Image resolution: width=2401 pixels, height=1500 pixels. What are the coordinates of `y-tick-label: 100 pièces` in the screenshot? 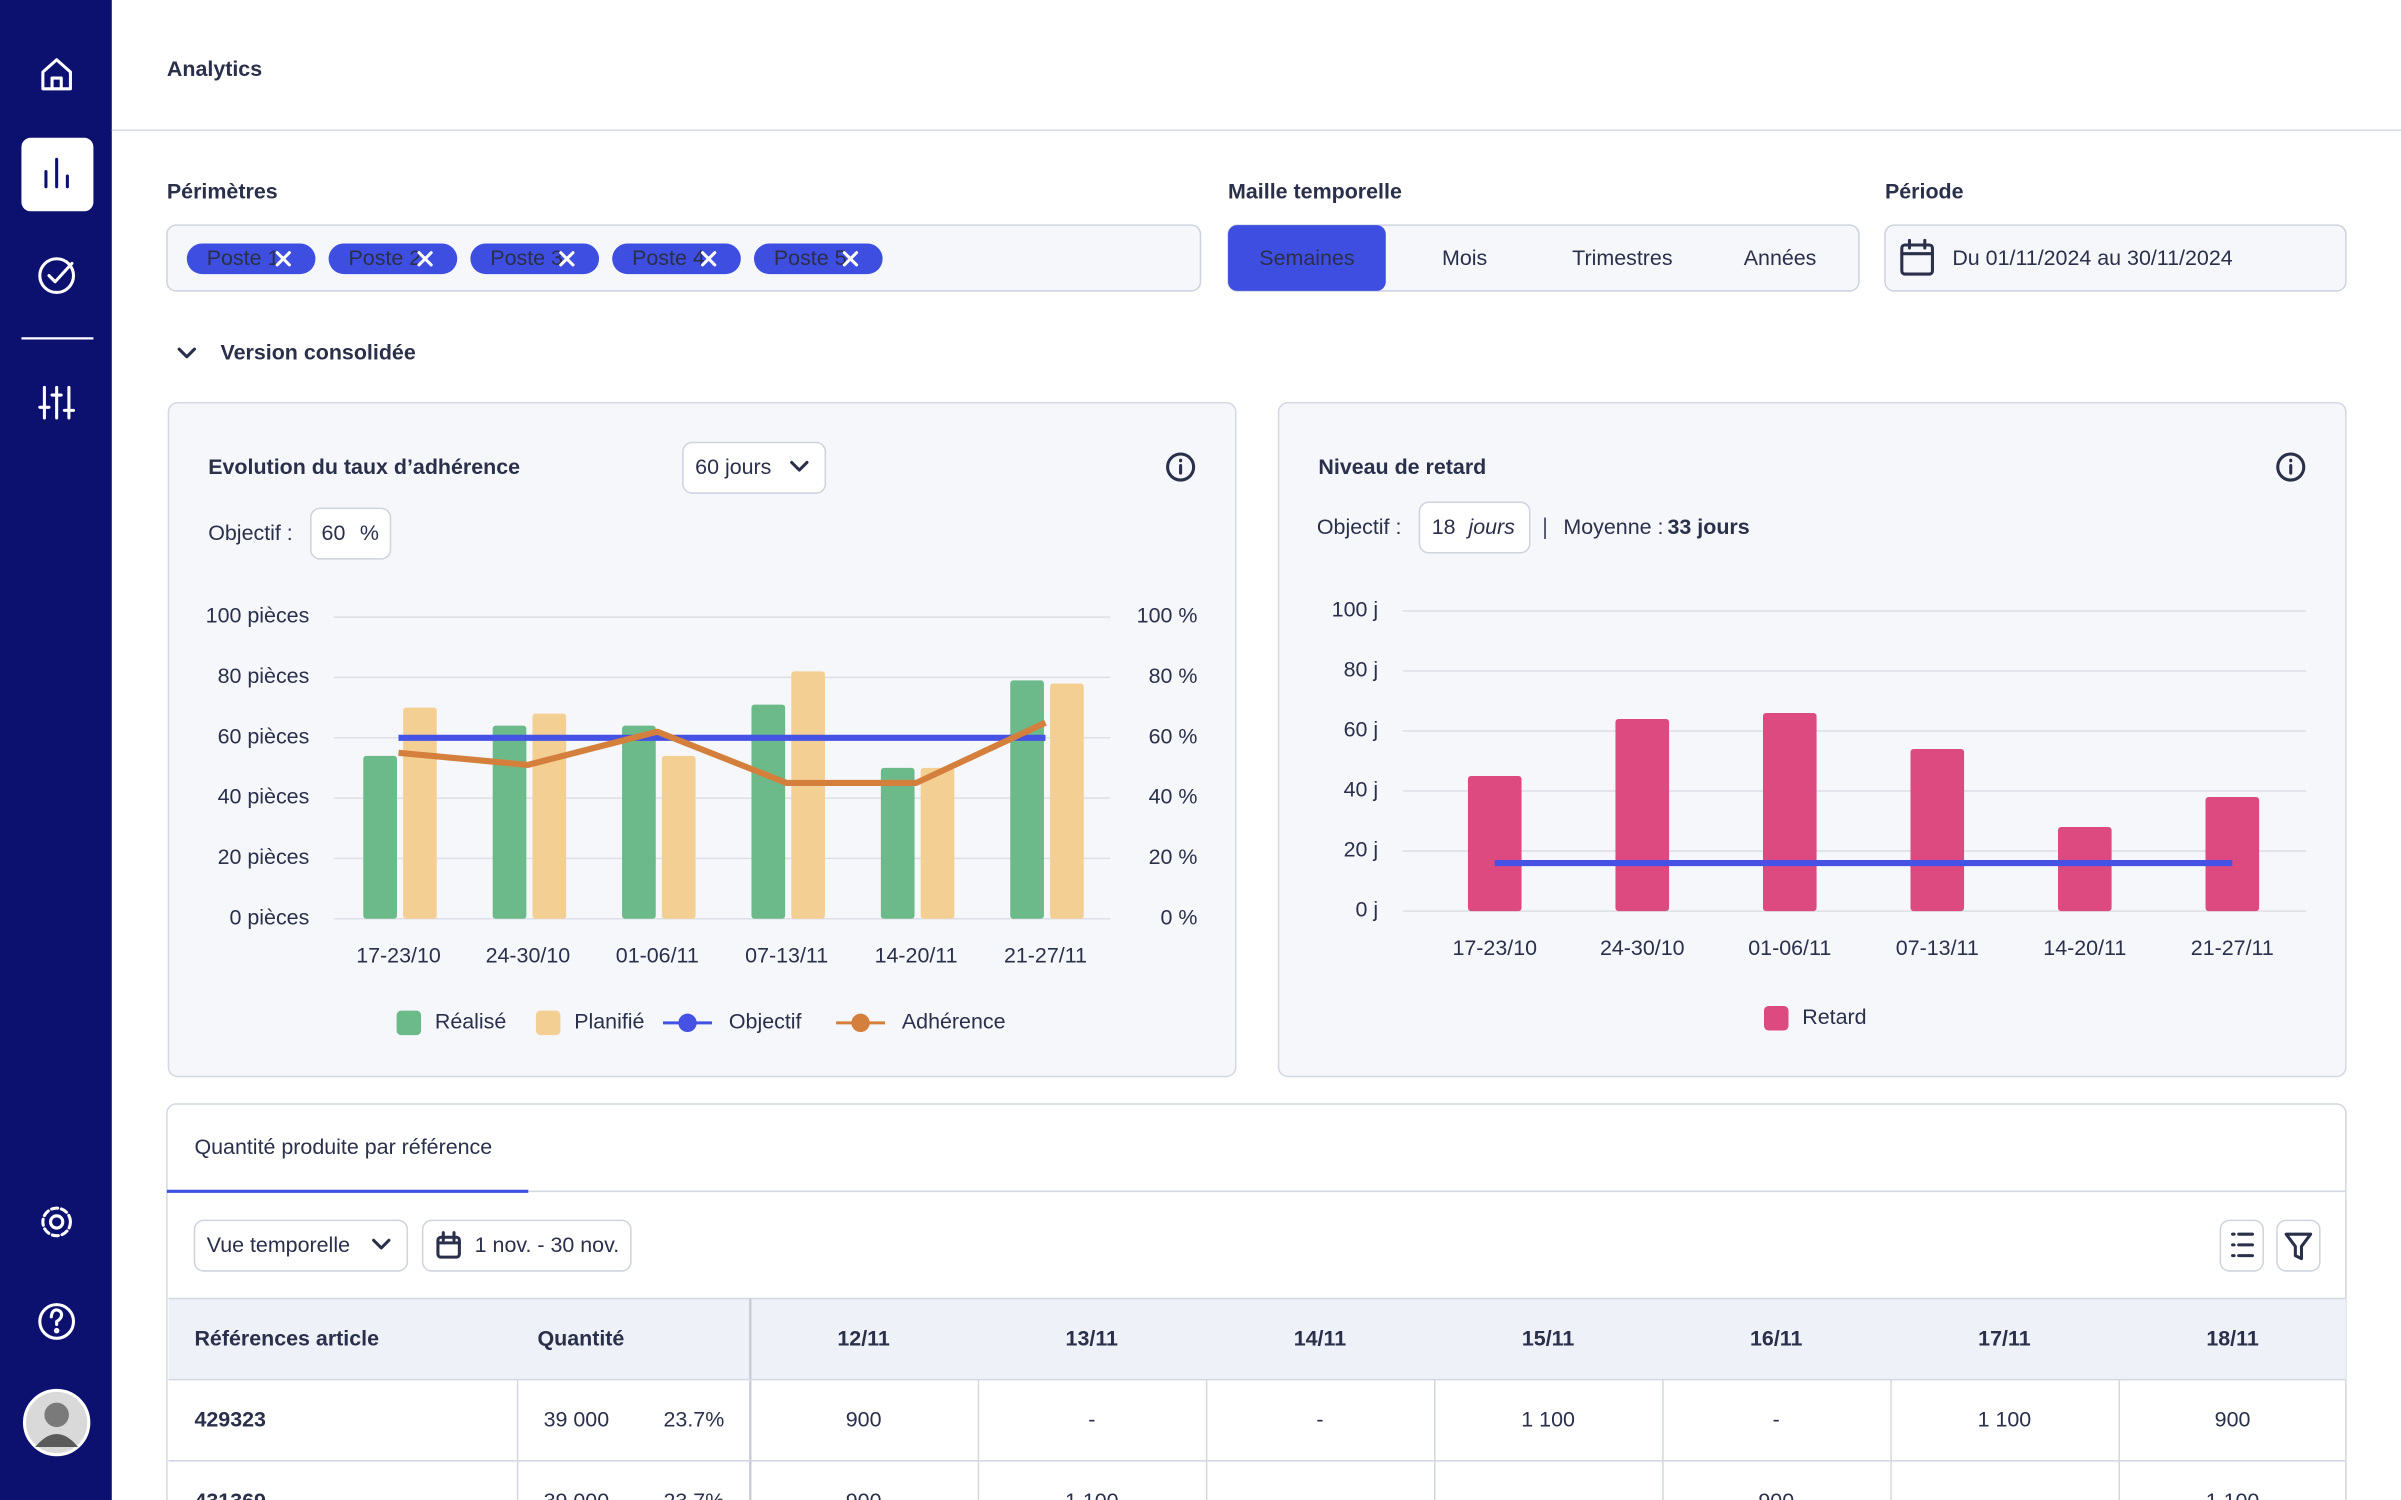 It's located at (258, 616).